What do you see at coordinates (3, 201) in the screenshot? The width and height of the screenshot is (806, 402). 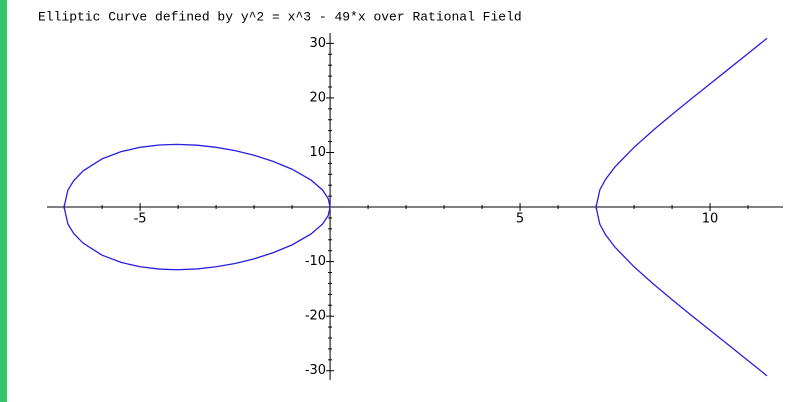 I see `cell-marker` at bounding box center [3, 201].